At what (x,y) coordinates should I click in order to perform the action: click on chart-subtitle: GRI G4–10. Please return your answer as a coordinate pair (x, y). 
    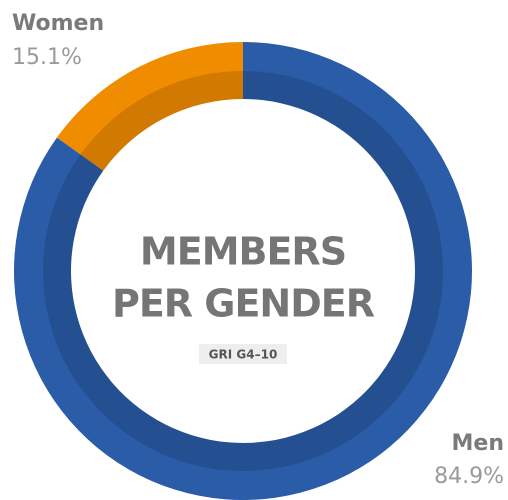
    Looking at the image, I should click on (243, 355).